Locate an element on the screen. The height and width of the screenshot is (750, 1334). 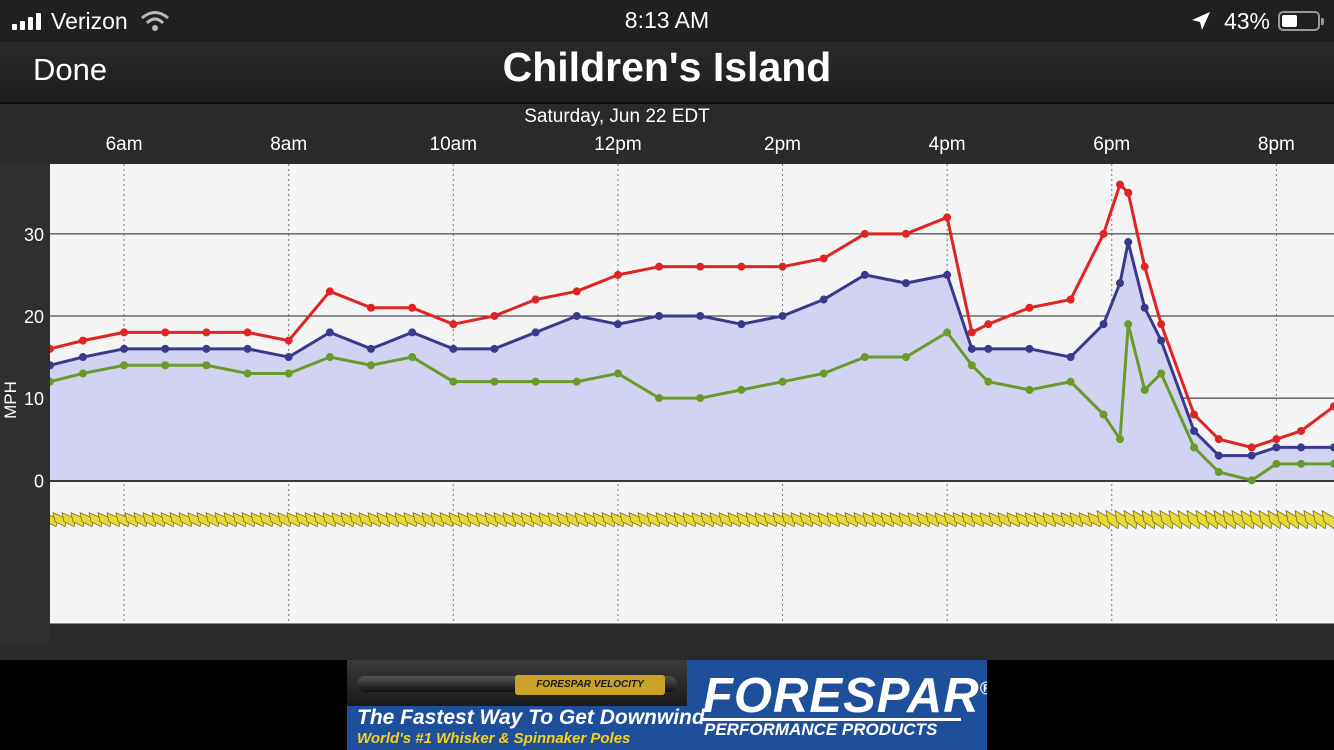
x-tick-label: 6am is located at coordinates (124, 144).